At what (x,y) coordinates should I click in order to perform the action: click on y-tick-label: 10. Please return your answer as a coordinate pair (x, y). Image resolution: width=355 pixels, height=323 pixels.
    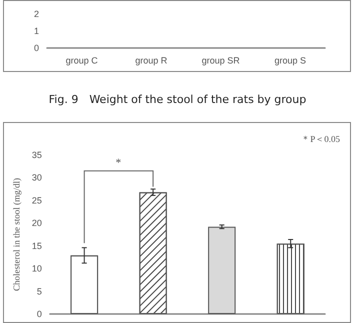
    Looking at the image, I should click on (37, 269).